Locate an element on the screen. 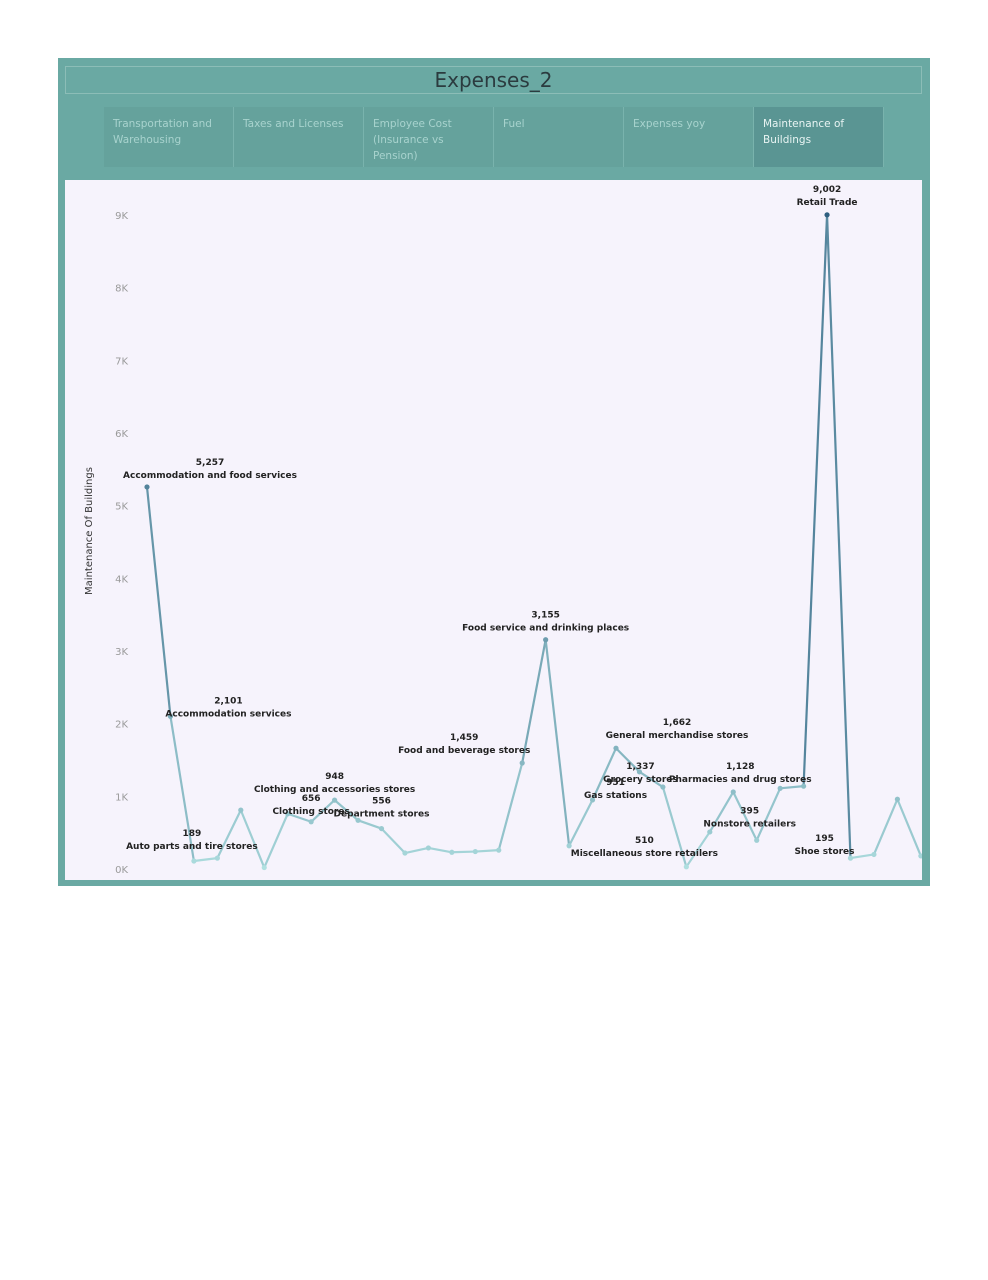 This screenshot has width=988, height=1280. tab-maintenance: Maintenance of Buildings is located at coordinates (819, 137).